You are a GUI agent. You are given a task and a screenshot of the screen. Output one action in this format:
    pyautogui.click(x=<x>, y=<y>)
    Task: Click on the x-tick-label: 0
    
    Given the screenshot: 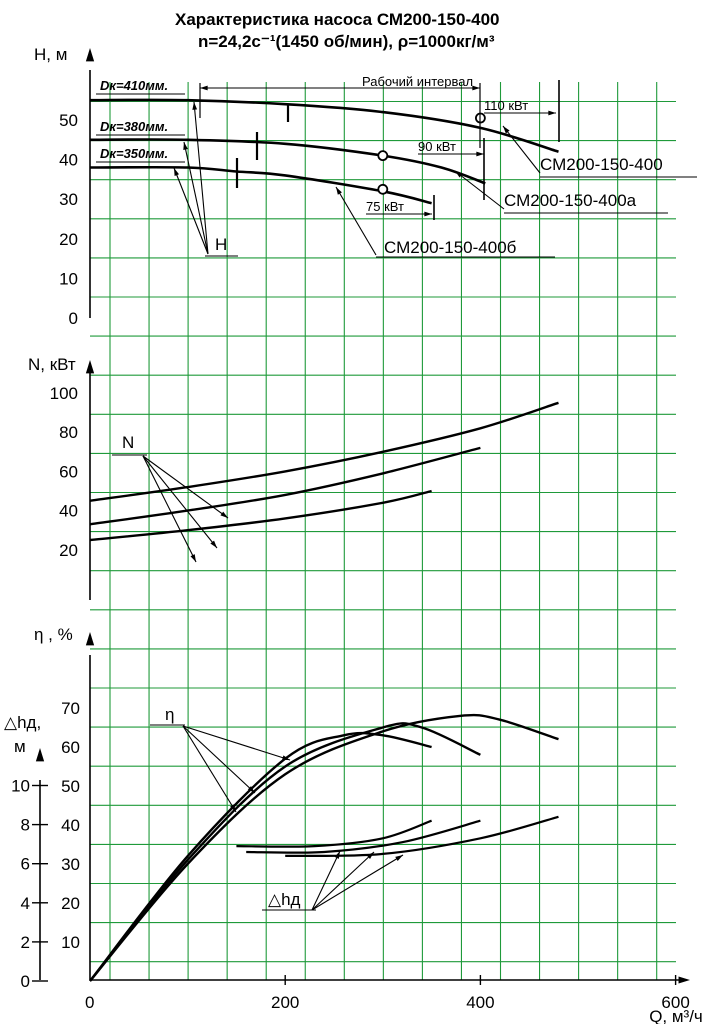 What is the action you would take?
    pyautogui.click(x=89, y=1002)
    